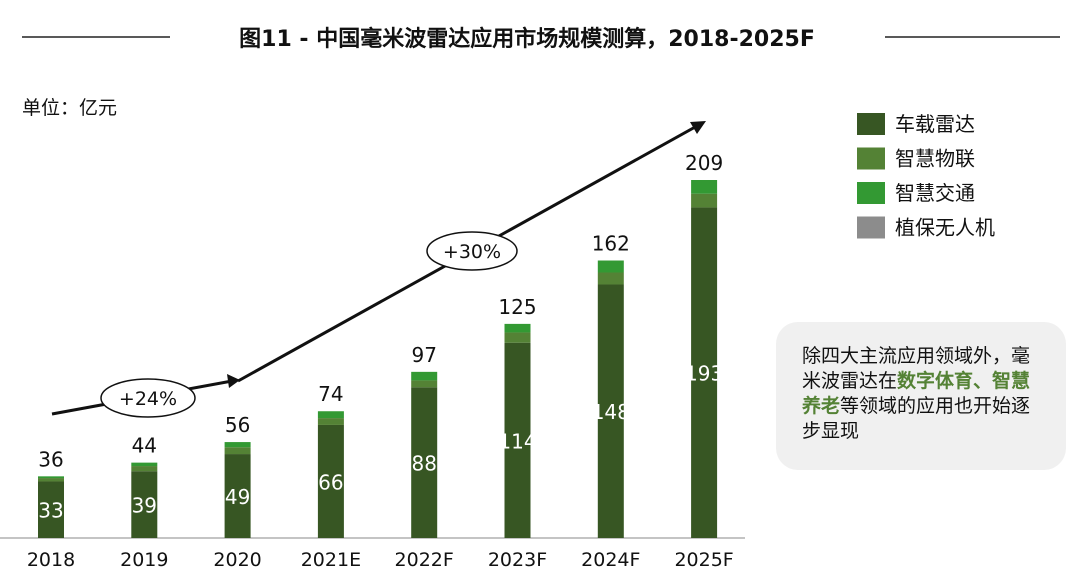 The image size is (1080, 576). Describe the element at coordinates (237, 560) in the screenshot. I see `x-tick-label: 2020` at that location.